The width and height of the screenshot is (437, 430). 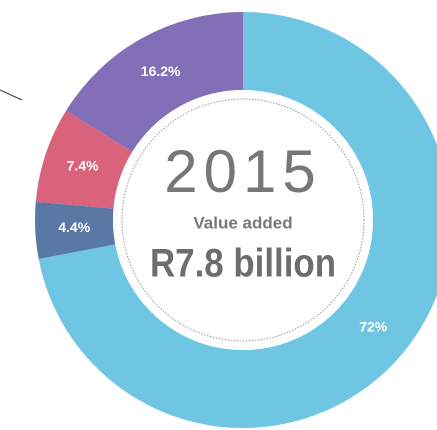 I want to click on slice-label: 72%, so click(x=373, y=326).